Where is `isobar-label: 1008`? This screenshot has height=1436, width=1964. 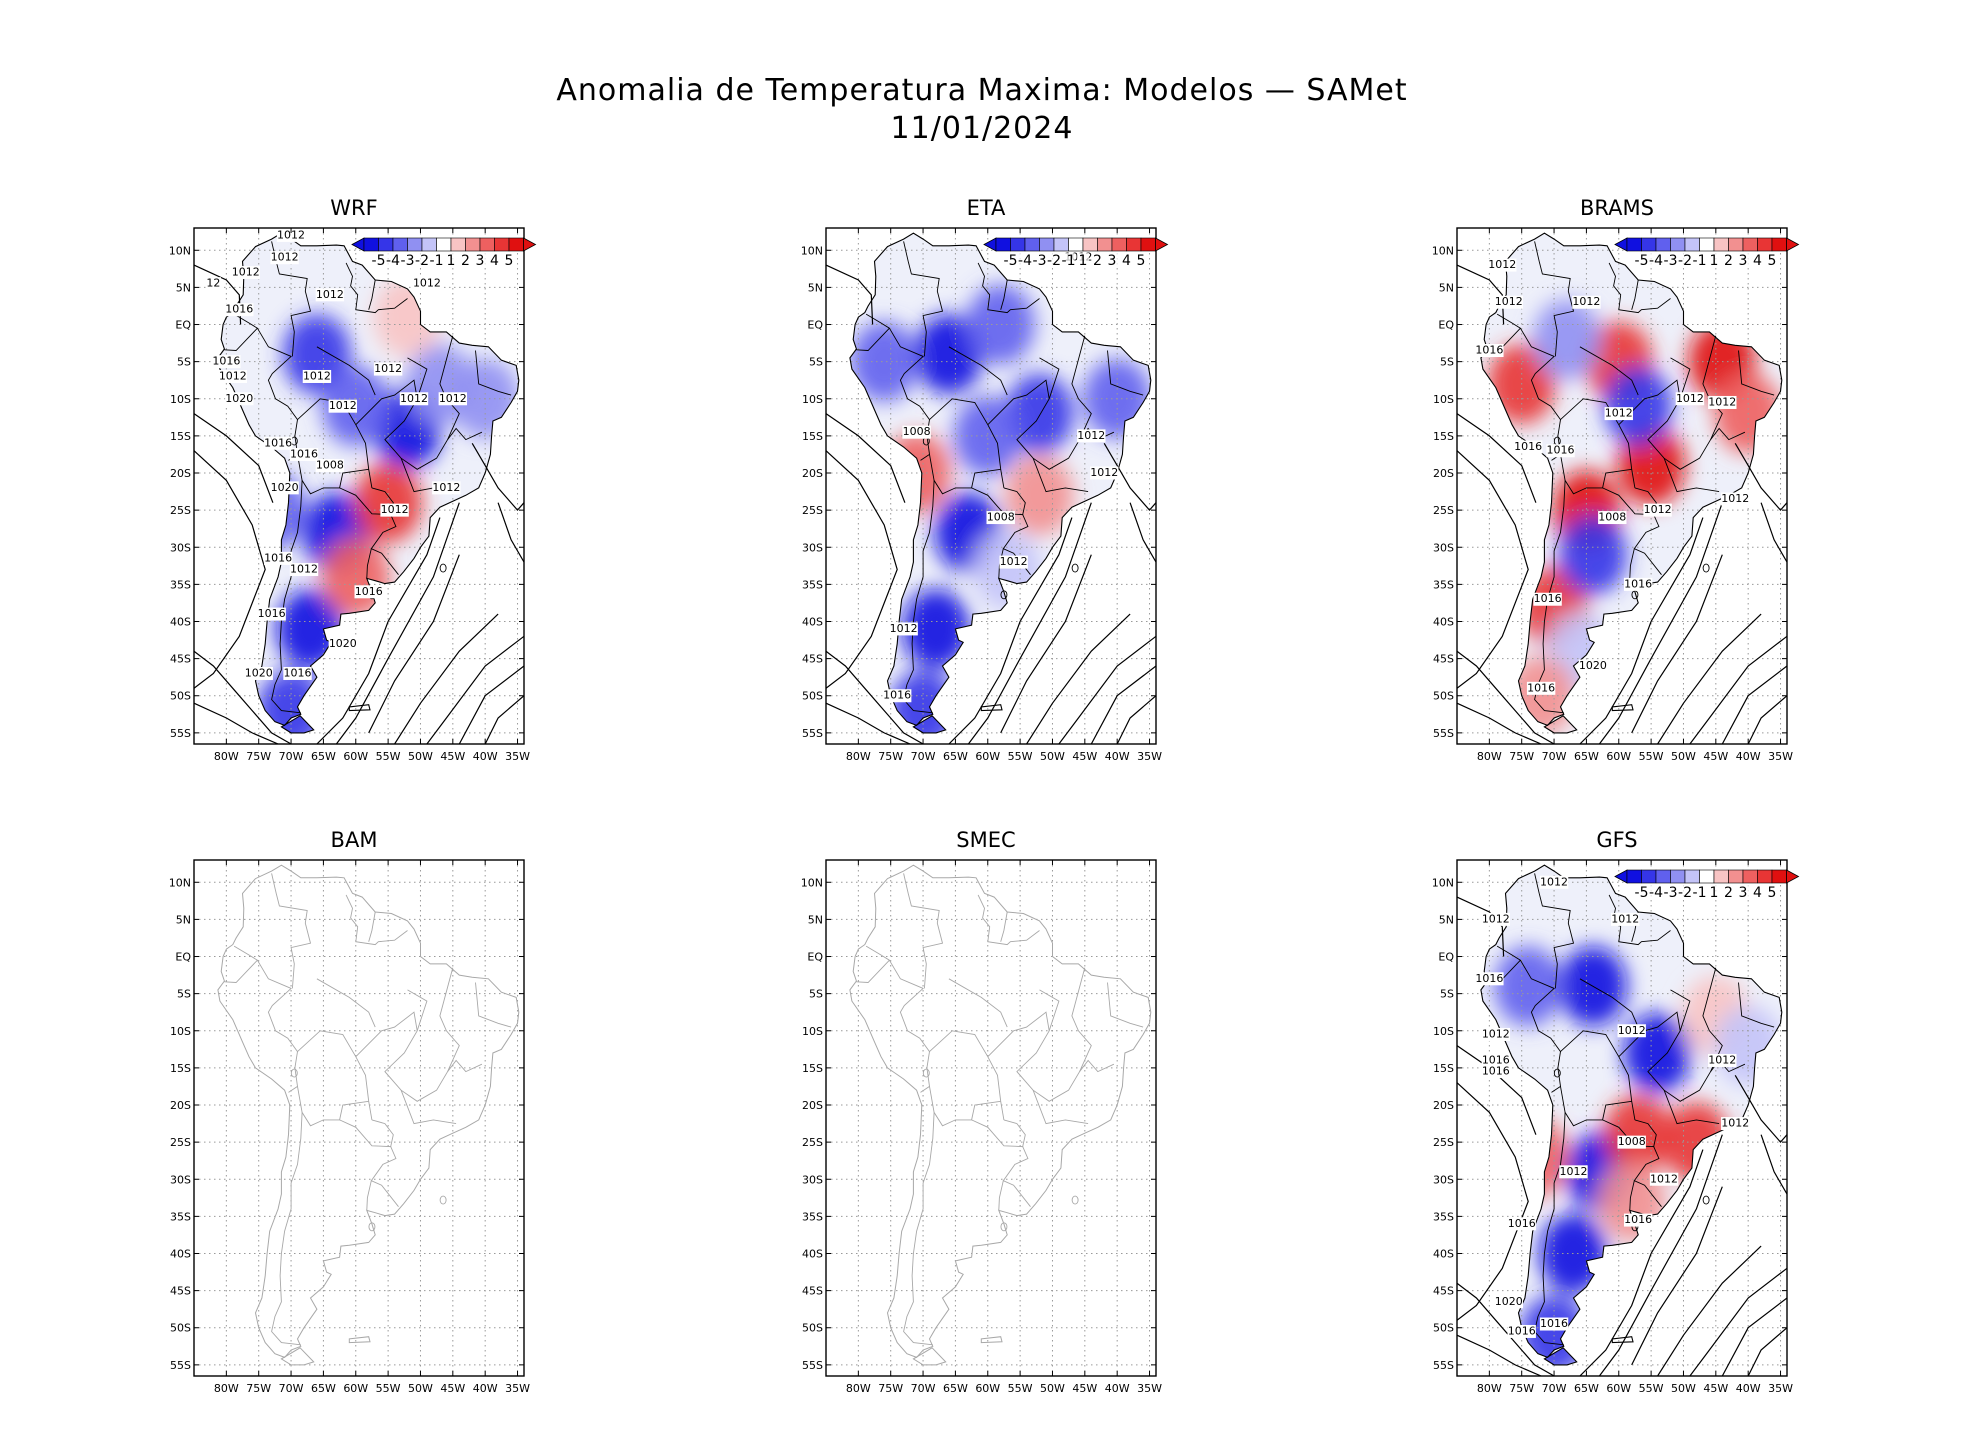 isobar-label: 1008 is located at coordinates (1001, 517).